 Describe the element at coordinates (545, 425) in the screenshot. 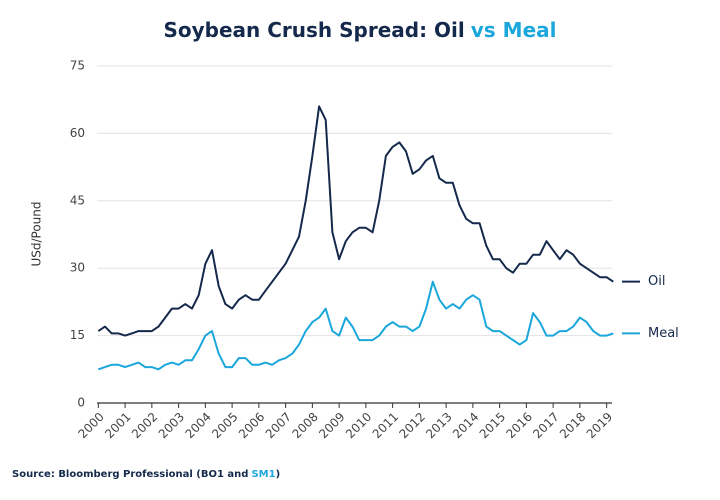

I see `x-tick-label: 2017` at that location.